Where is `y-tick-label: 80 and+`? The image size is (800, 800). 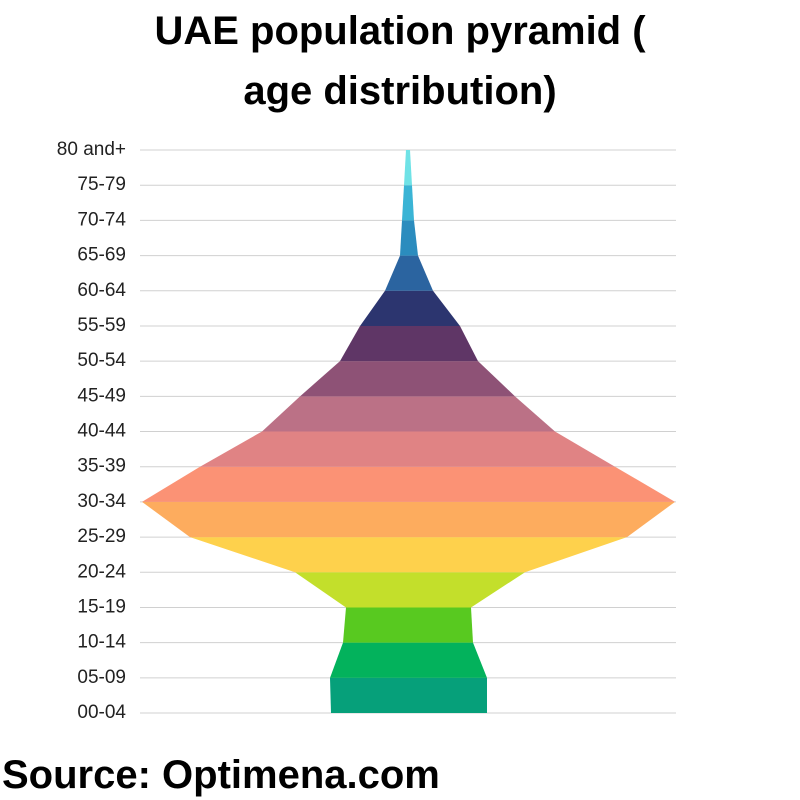
y-tick-label: 80 and+ is located at coordinates (91, 149).